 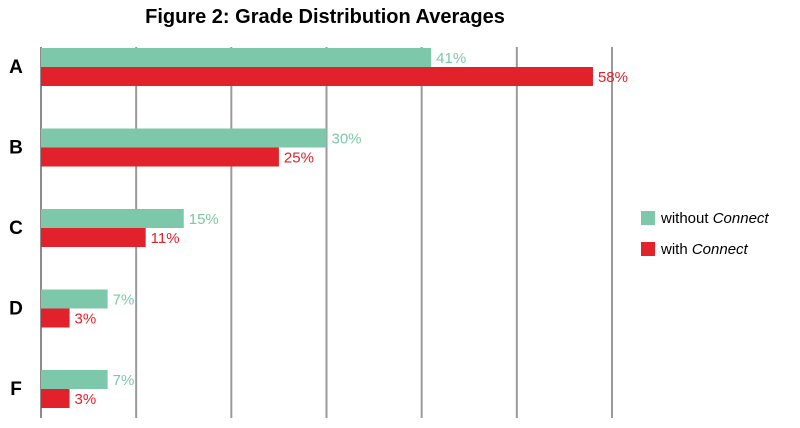 I want to click on category-label: F, so click(x=16, y=389).